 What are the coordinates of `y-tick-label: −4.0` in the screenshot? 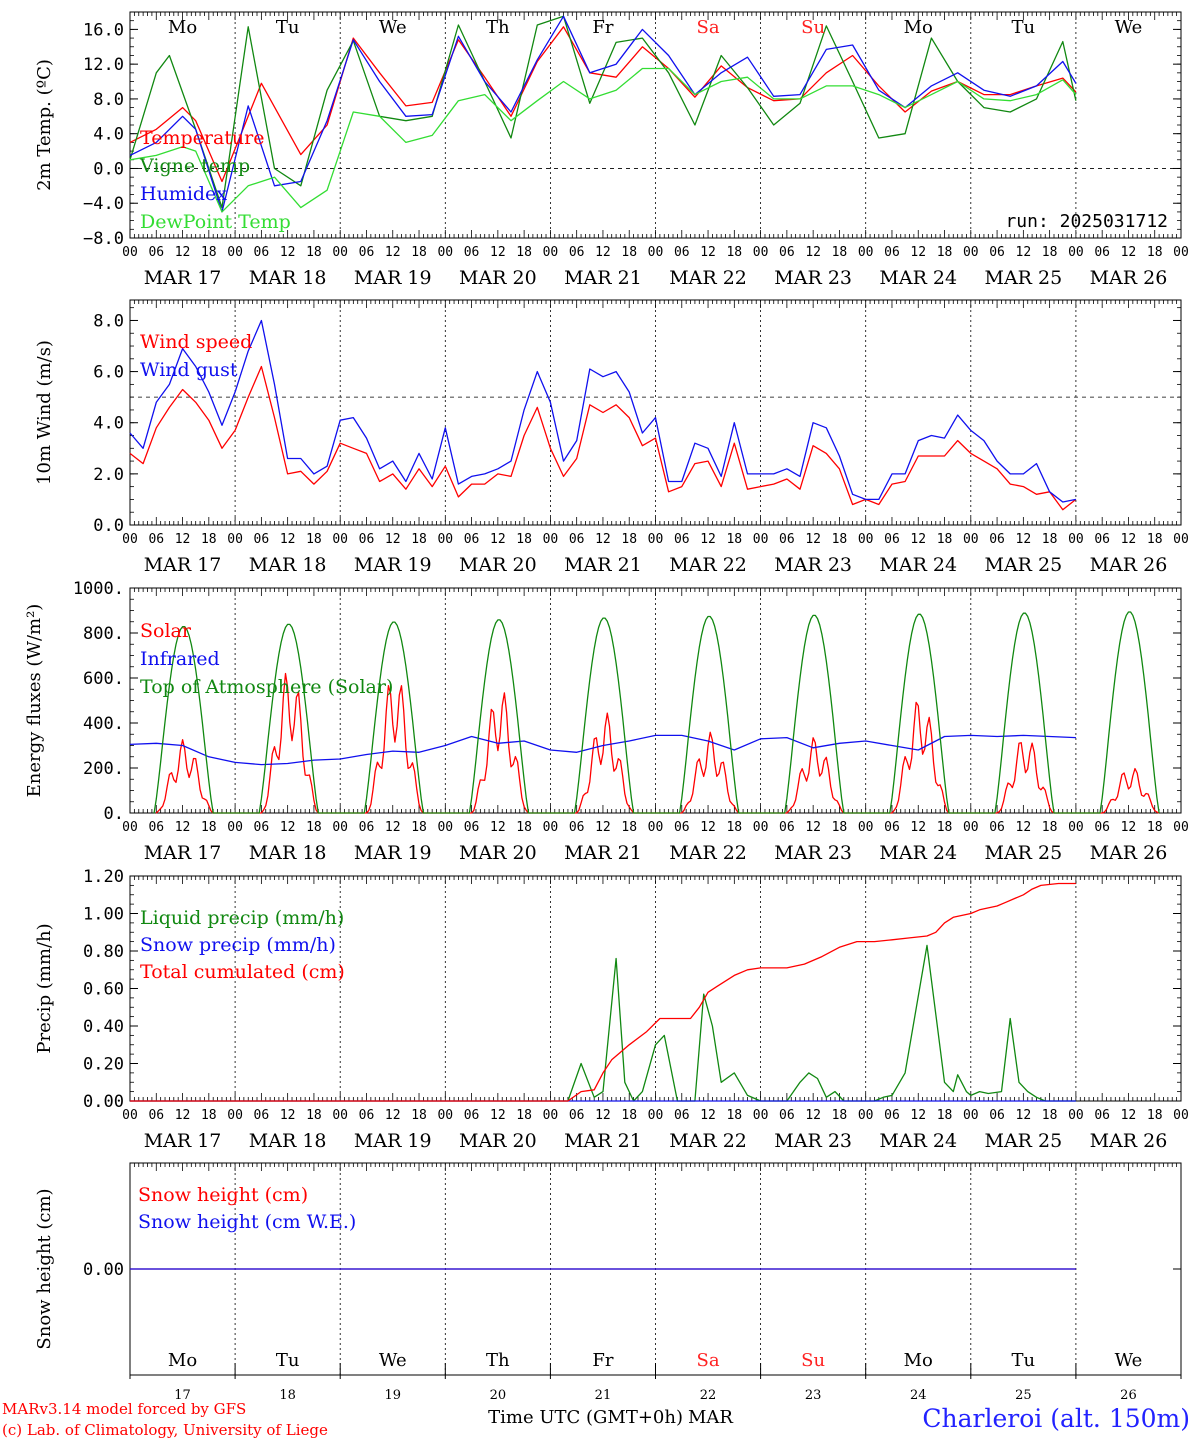 It's located at (103, 204).